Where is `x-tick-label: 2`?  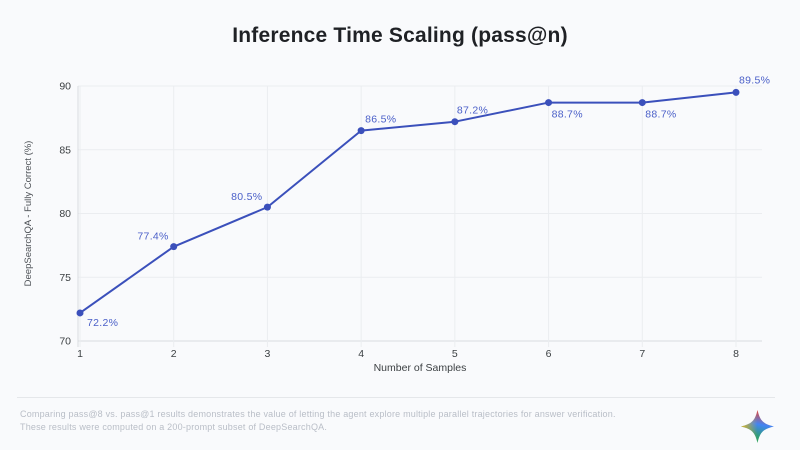 x-tick-label: 2 is located at coordinates (174, 354).